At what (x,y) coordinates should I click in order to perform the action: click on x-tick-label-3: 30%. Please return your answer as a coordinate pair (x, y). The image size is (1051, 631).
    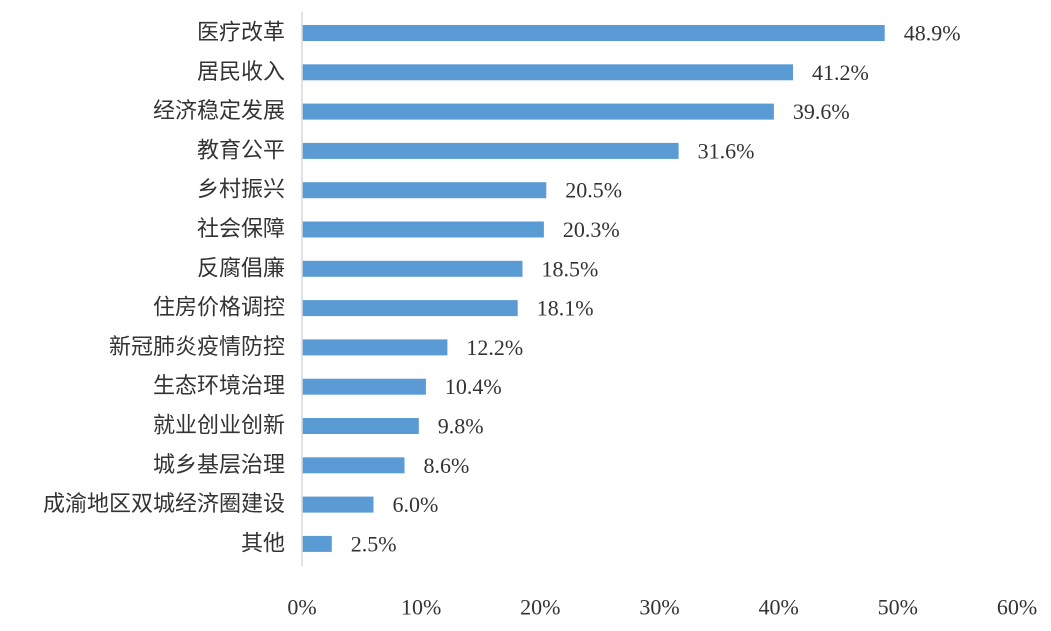
    Looking at the image, I should click on (659, 607).